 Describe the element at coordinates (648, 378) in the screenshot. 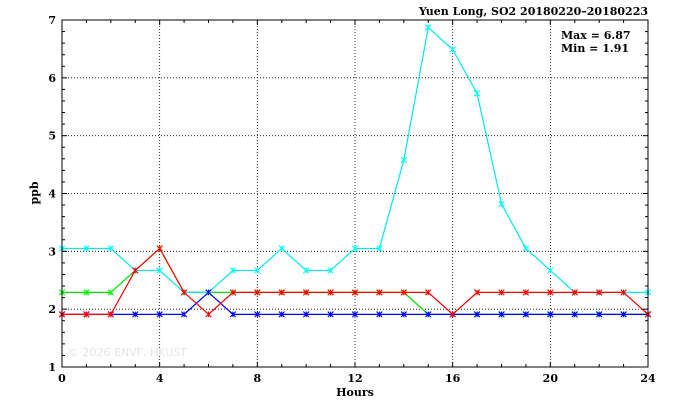

I see `x-tick-label: 24` at that location.